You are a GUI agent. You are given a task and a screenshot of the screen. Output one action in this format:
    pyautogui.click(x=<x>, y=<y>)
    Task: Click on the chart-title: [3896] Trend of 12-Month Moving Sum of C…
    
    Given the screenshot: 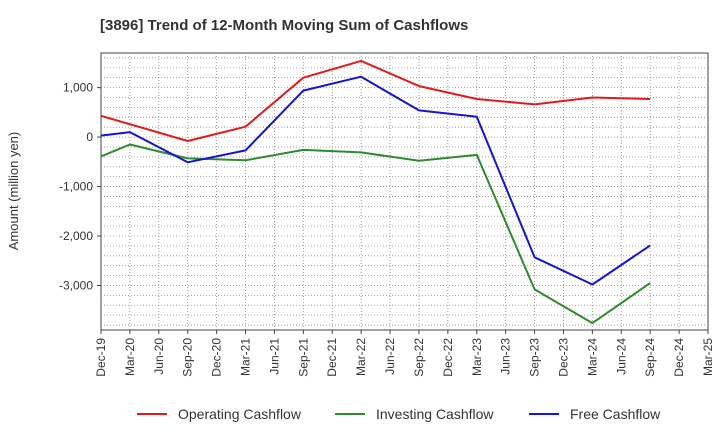 What is the action you would take?
    pyautogui.click(x=284, y=25)
    